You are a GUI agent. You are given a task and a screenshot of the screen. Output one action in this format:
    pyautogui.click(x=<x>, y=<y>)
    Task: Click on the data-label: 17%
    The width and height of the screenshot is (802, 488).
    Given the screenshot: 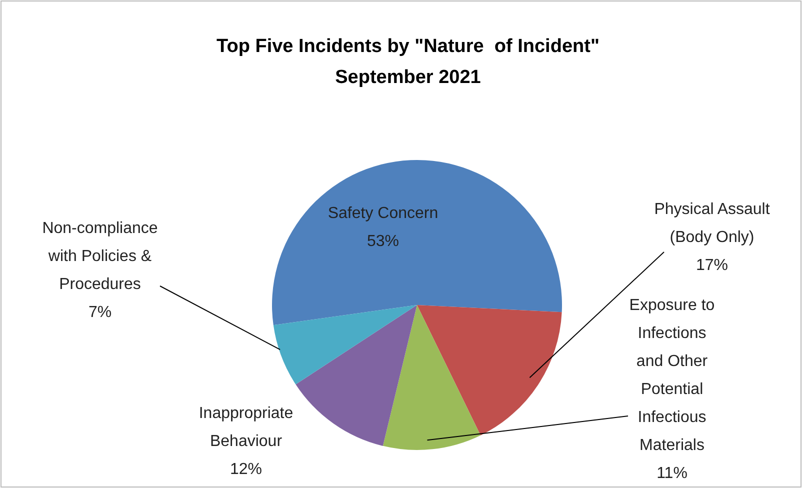 What is the action you would take?
    pyautogui.click(x=712, y=265)
    